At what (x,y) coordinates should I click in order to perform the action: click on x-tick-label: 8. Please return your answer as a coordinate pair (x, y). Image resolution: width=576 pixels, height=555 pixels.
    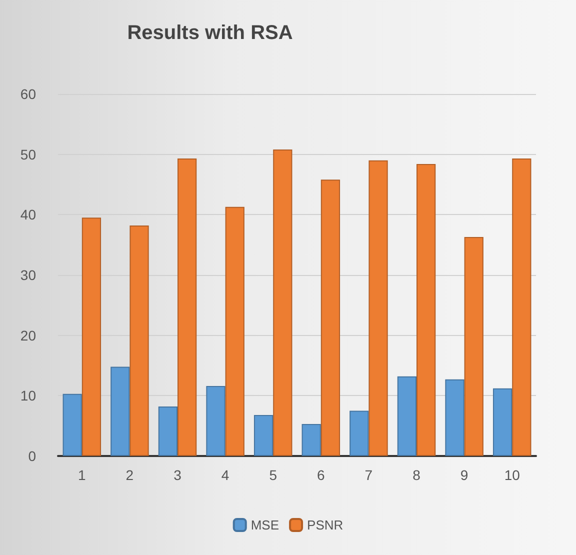
    Looking at the image, I should click on (416, 475).